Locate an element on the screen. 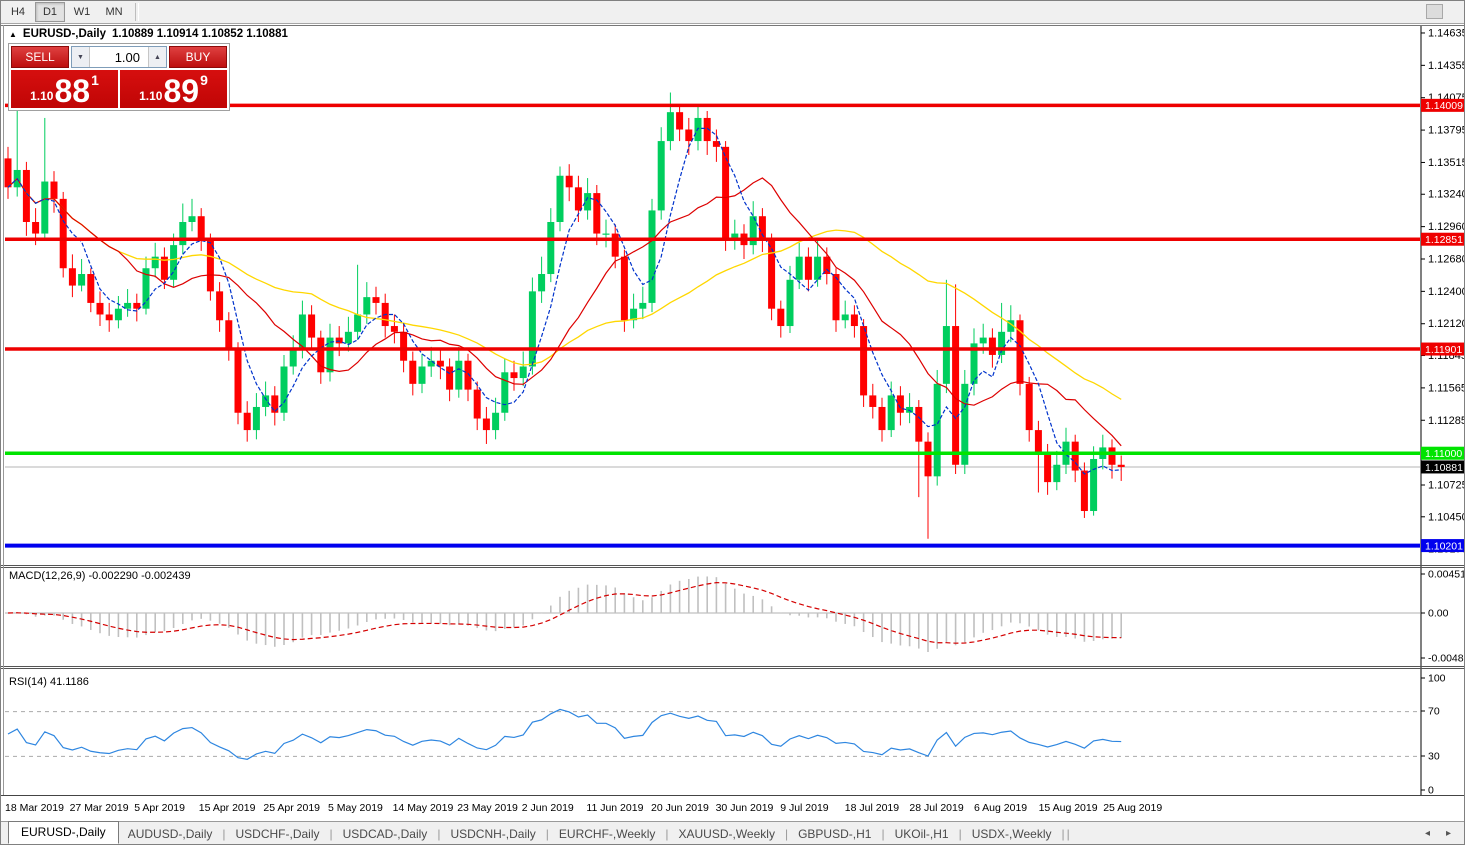 This screenshot has height=845, width=1465. svg-text: 2 Jun 2019 is located at coordinates (548, 808).